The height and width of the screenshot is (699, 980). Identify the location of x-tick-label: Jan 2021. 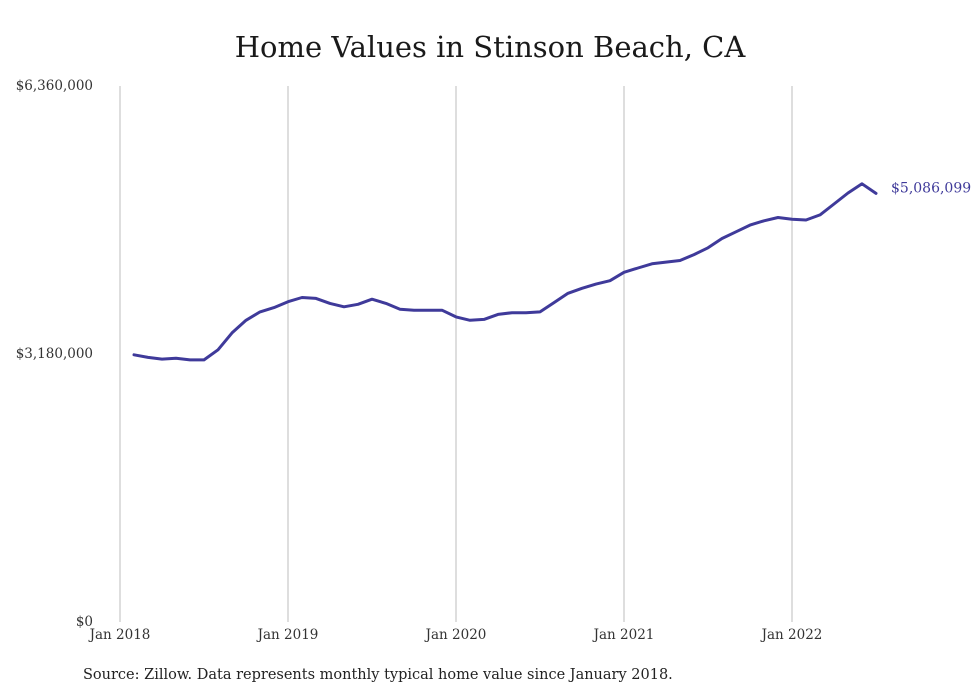
(623, 635).